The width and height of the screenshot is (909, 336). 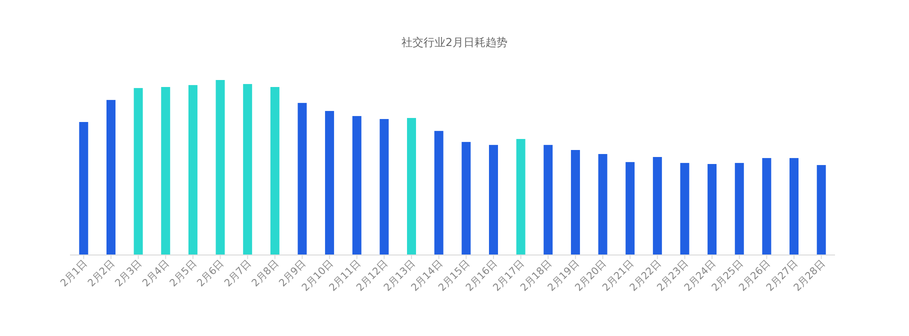 I want to click on chart-title: 社交行业2月日耗趋势, so click(x=455, y=42).